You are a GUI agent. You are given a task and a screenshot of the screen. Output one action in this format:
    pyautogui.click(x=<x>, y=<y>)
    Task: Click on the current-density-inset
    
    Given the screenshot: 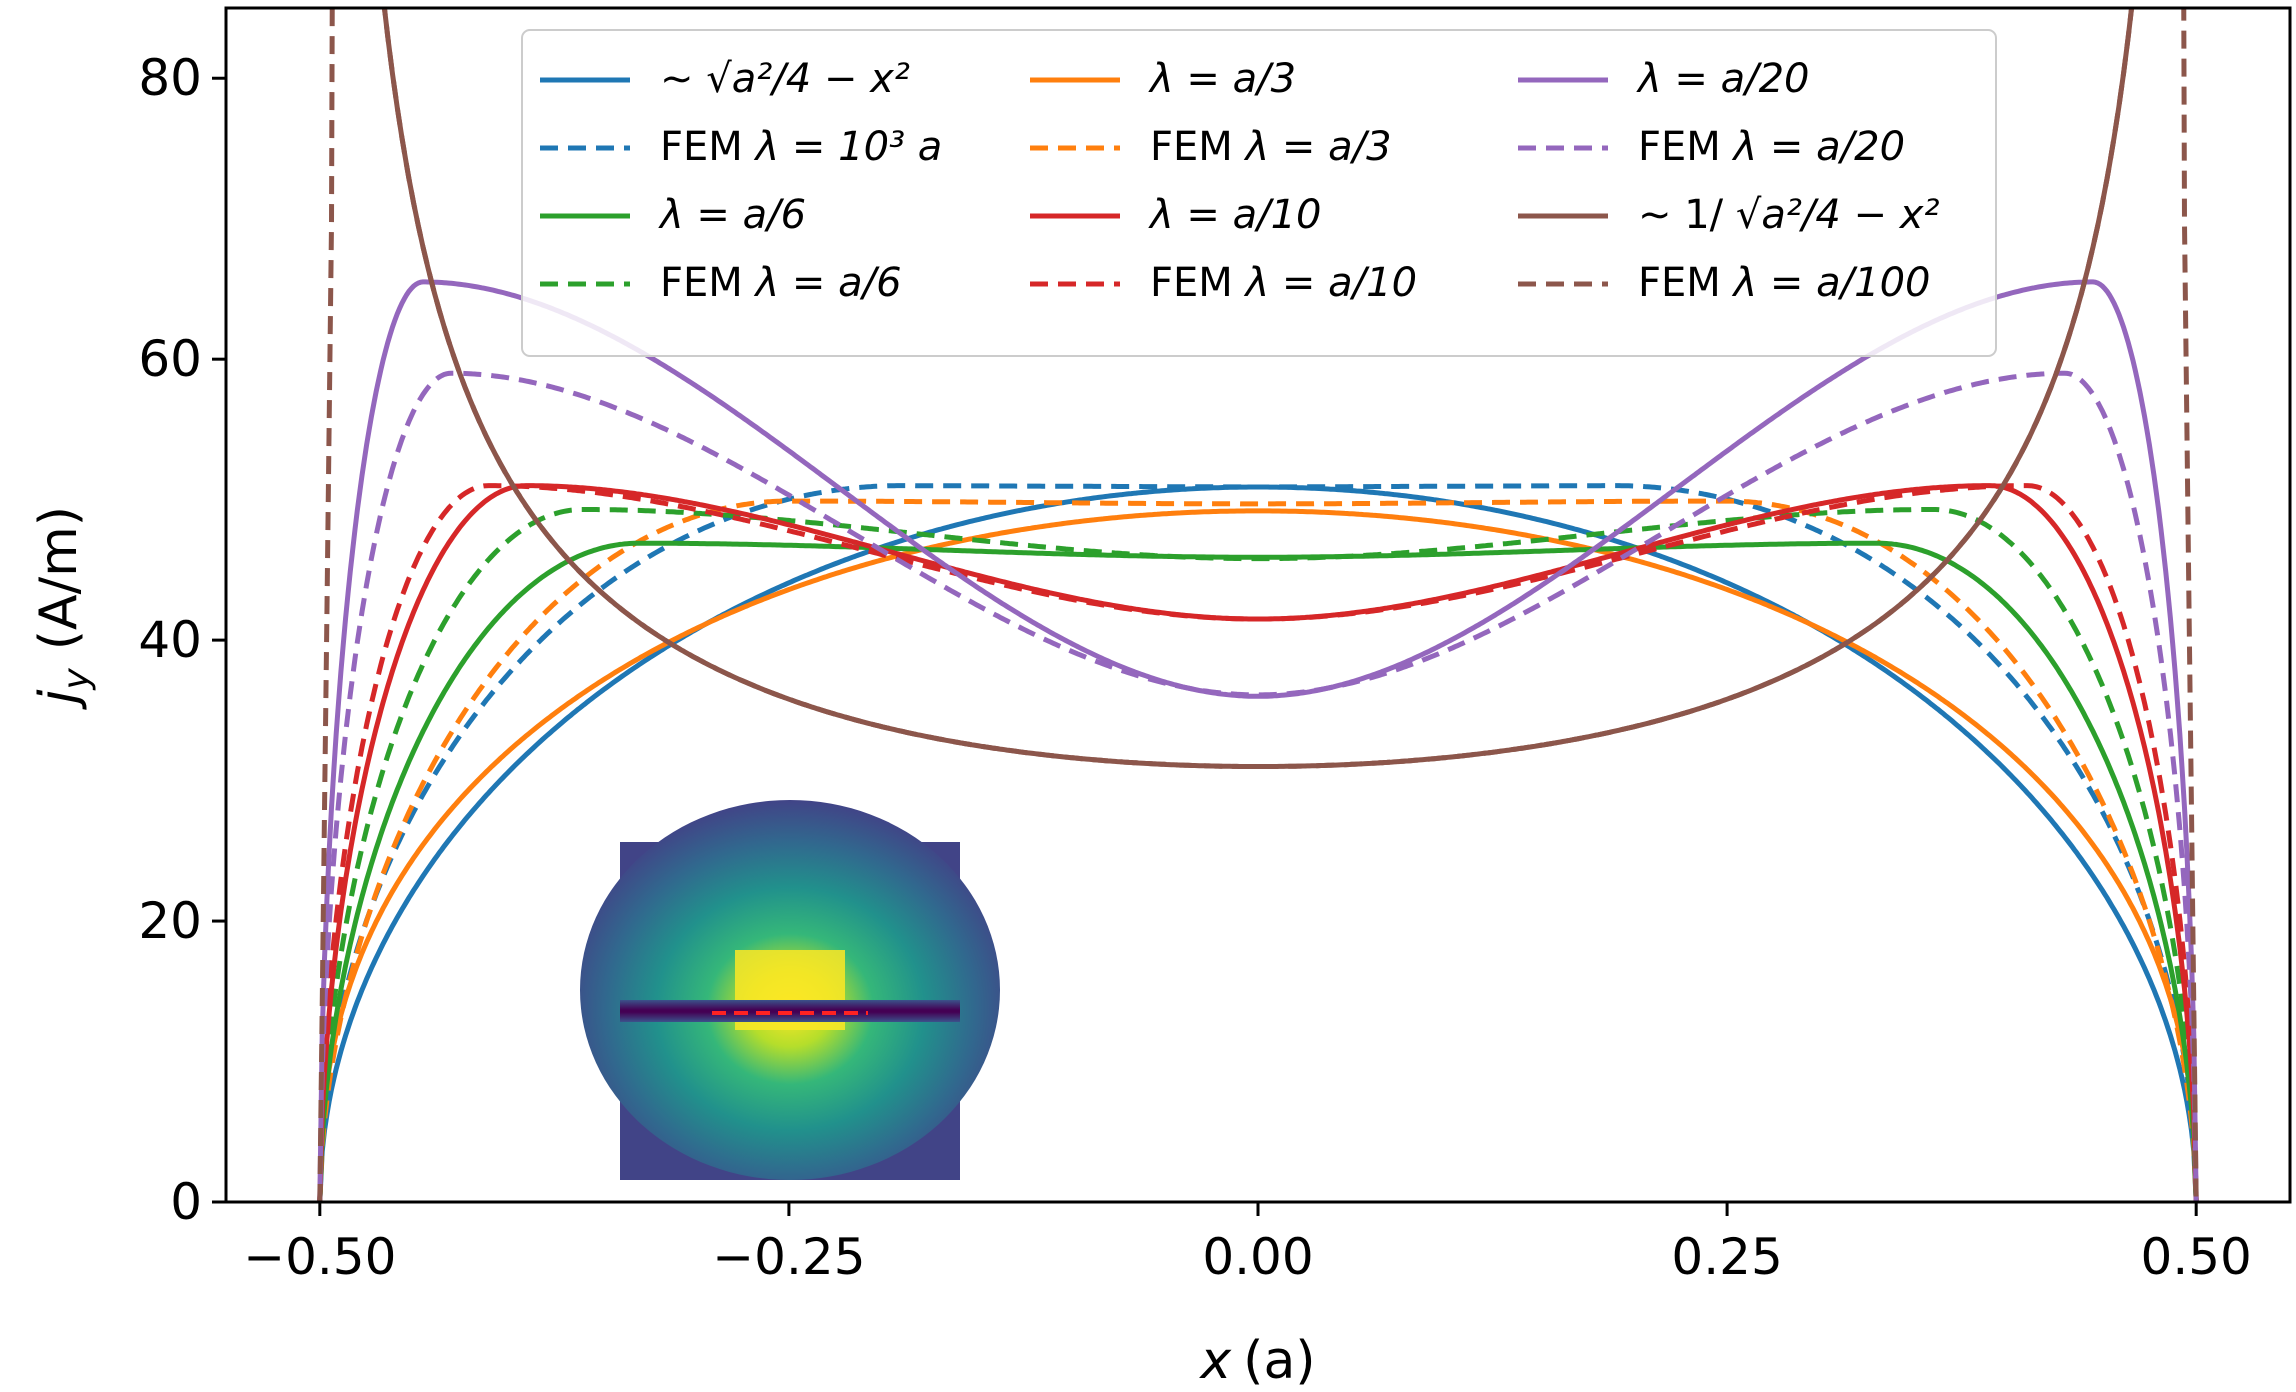 What is the action you would take?
    pyautogui.click(x=790, y=990)
    